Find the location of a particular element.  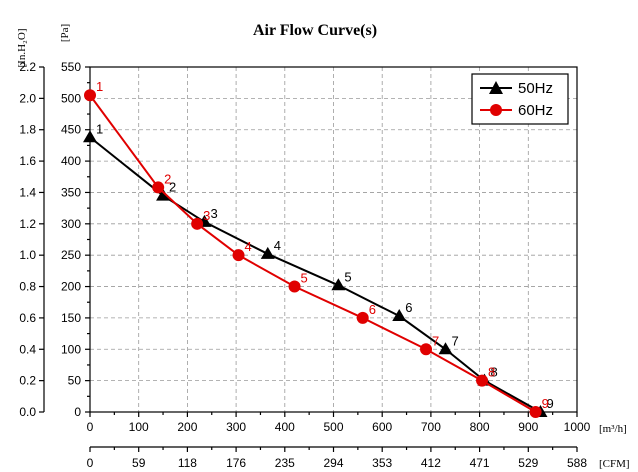

y2-tick-label: 0.8 is located at coordinates (27, 287).